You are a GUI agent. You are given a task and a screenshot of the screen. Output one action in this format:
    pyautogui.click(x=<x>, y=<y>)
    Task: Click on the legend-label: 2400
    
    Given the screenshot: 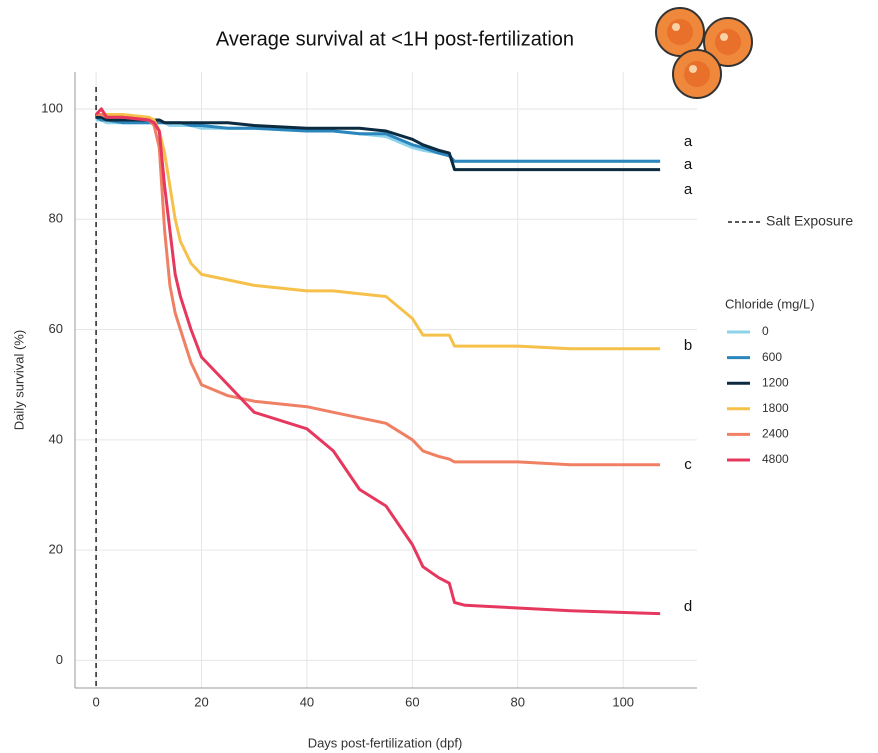 What is the action you would take?
    pyautogui.click(x=775, y=434)
    